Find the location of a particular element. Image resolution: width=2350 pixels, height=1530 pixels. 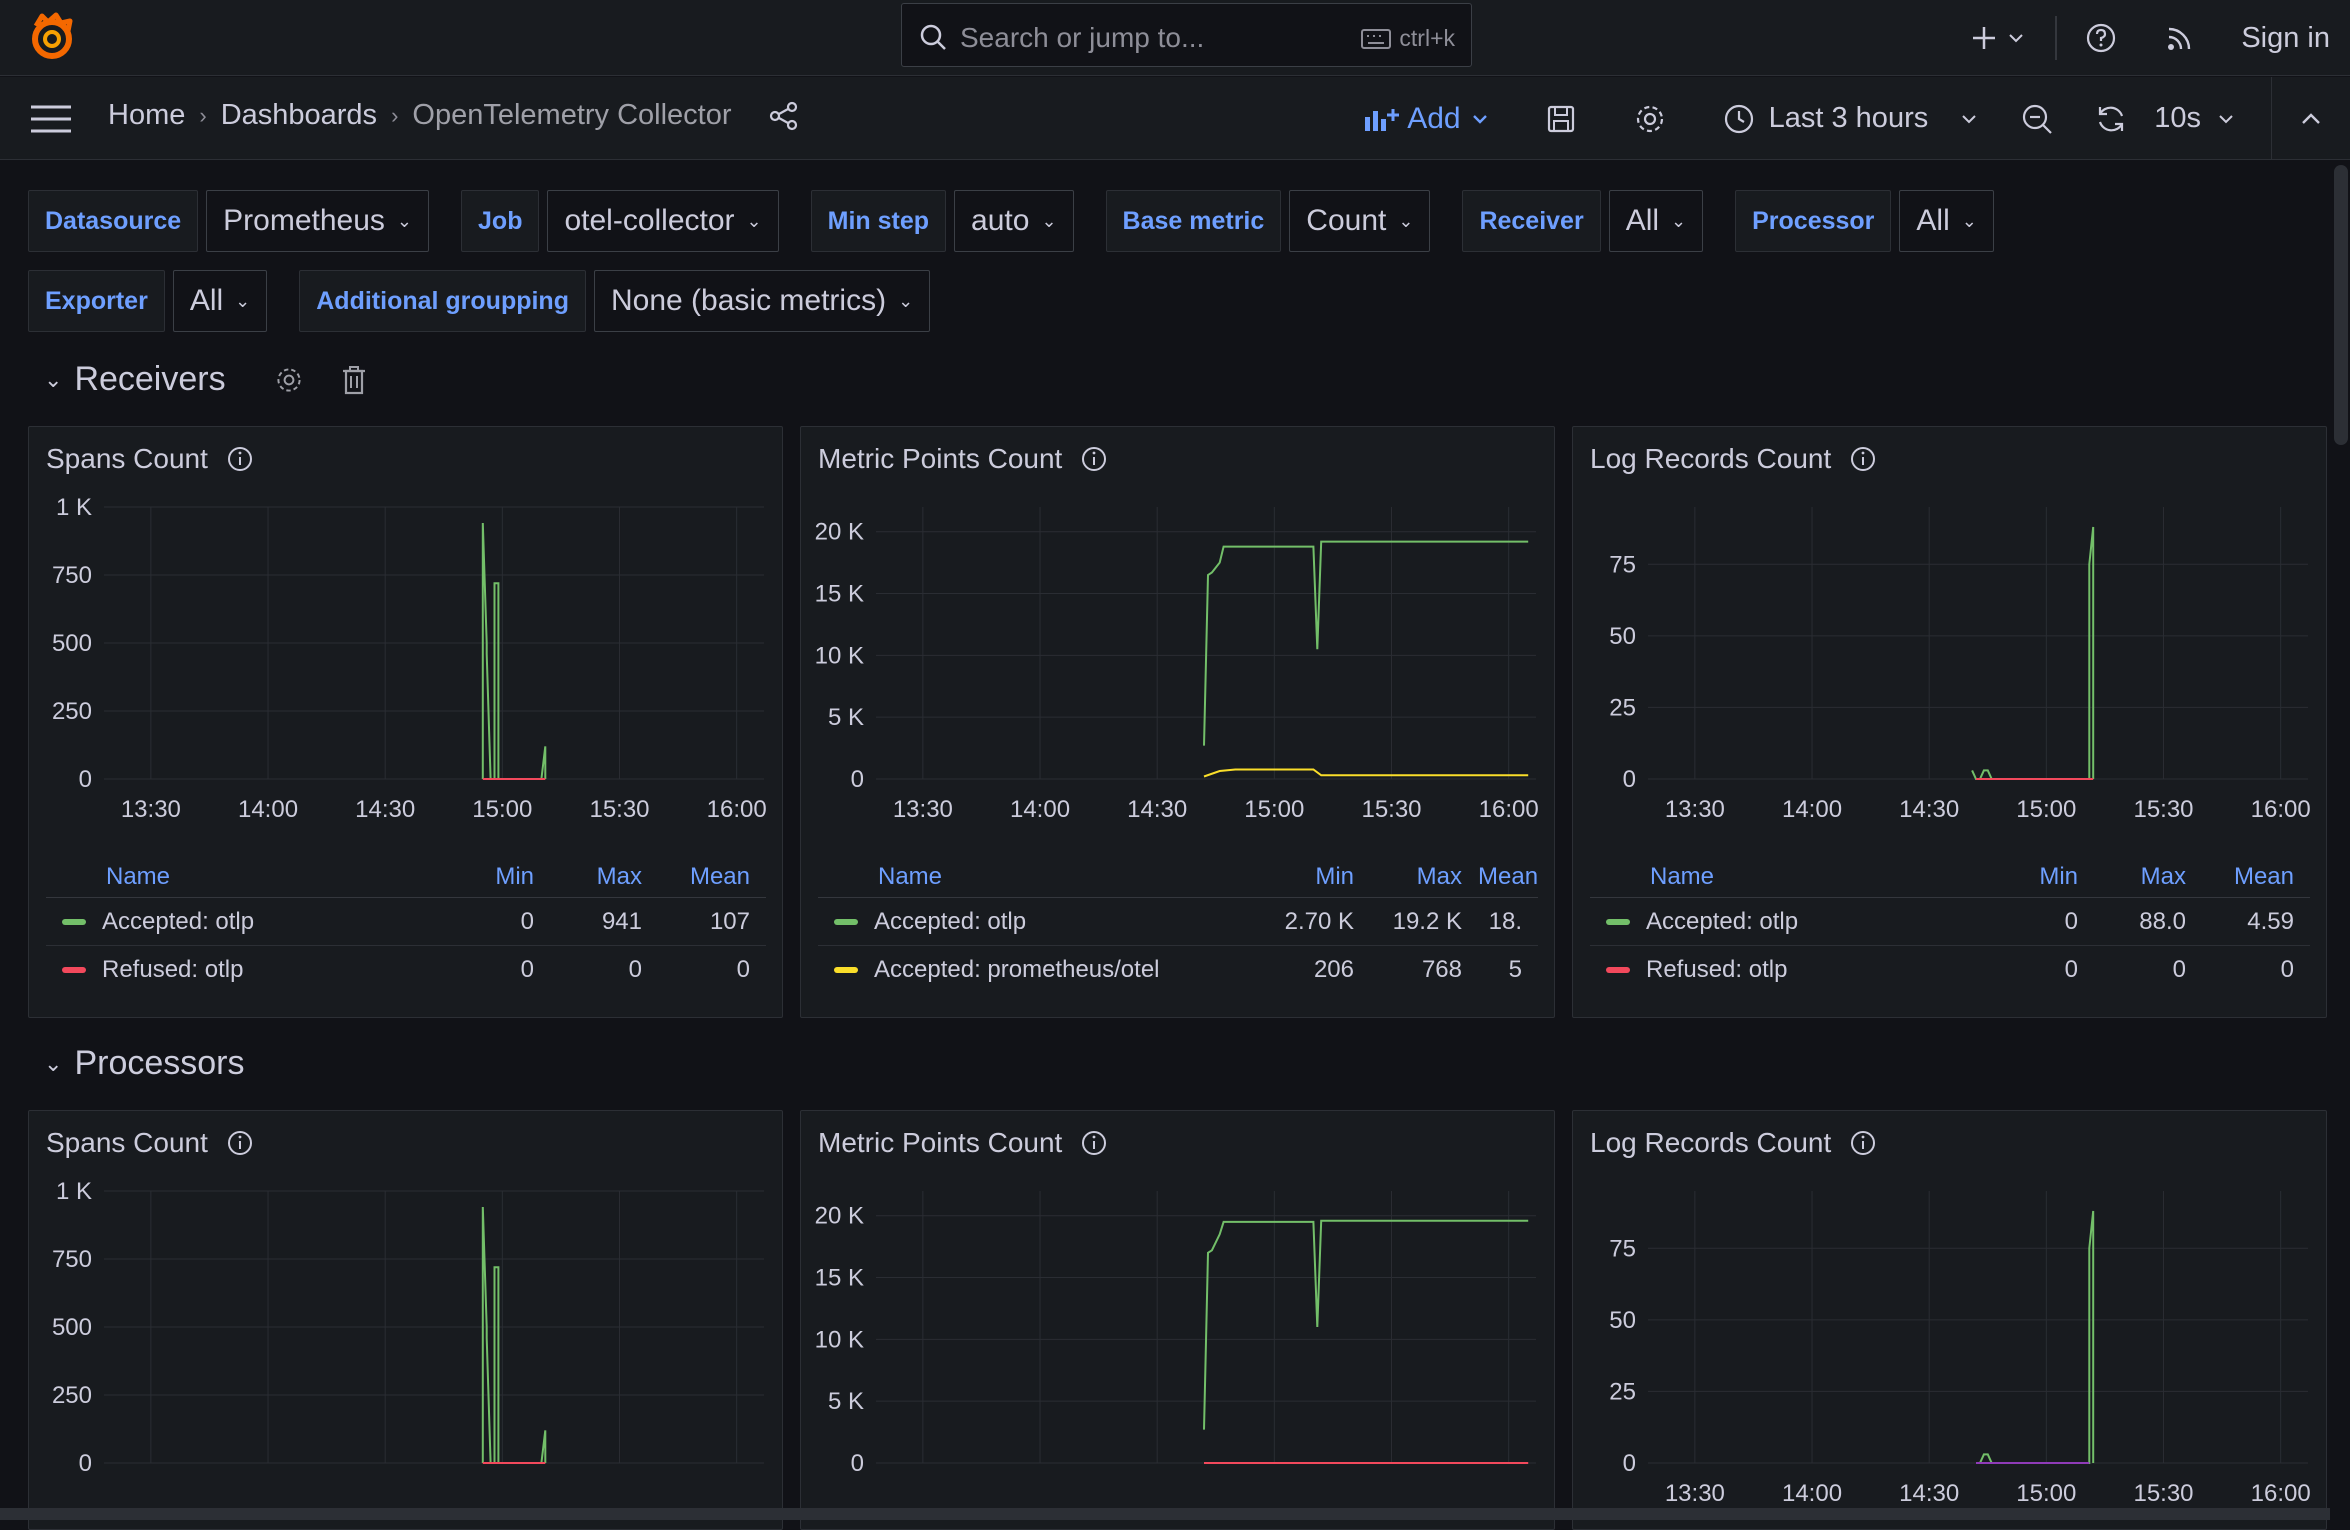

keyboard-icon is located at coordinates (1376, 38).